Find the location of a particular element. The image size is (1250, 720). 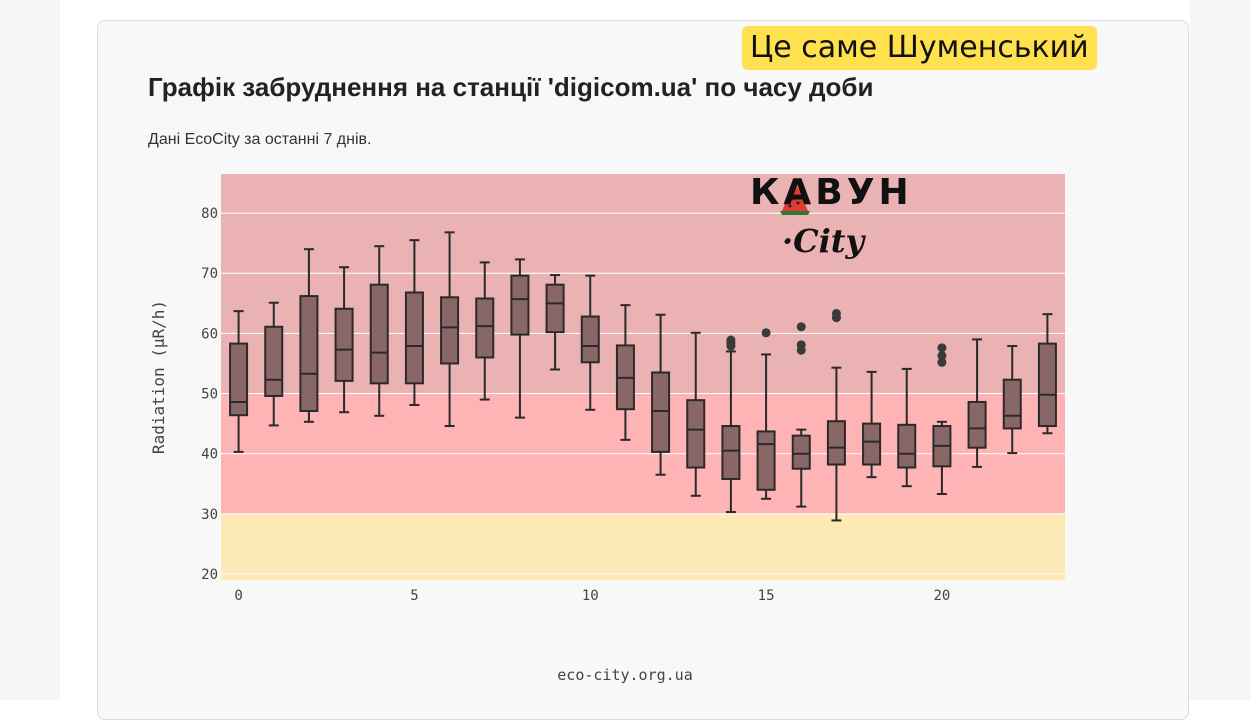

y-tick-label: 40 is located at coordinates (209, 455).